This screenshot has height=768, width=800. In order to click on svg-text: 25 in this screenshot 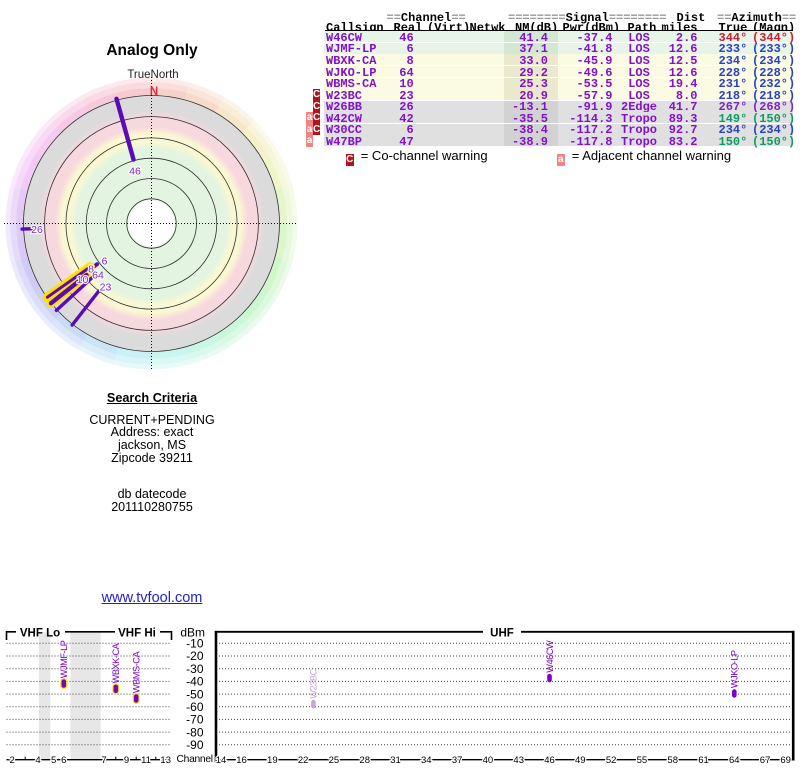, I will do `click(334, 760)`.